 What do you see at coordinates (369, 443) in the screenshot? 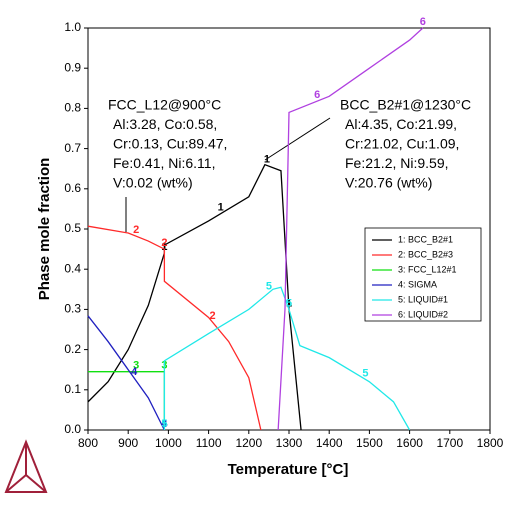
I see `x-tick-label: 1500` at bounding box center [369, 443].